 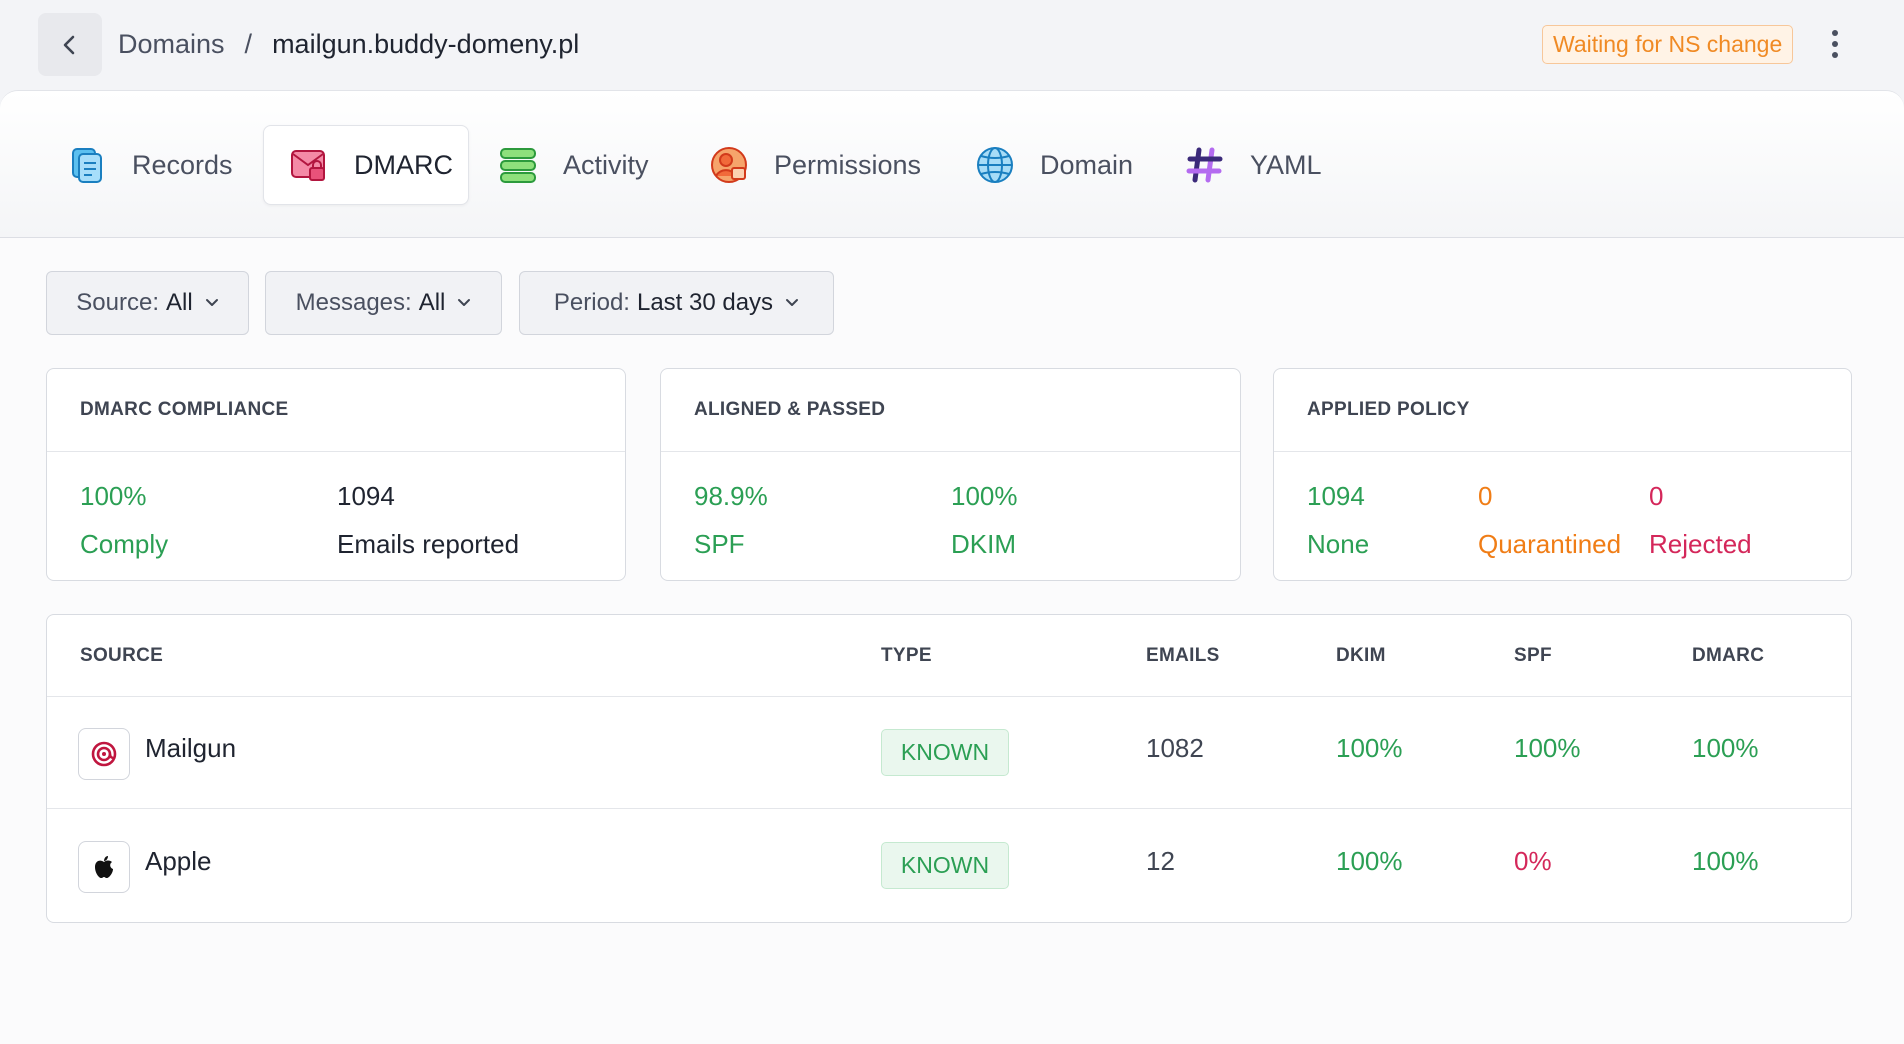 What do you see at coordinates (1361, 655) in the screenshot?
I see `column-header-dkim: DKIM` at bounding box center [1361, 655].